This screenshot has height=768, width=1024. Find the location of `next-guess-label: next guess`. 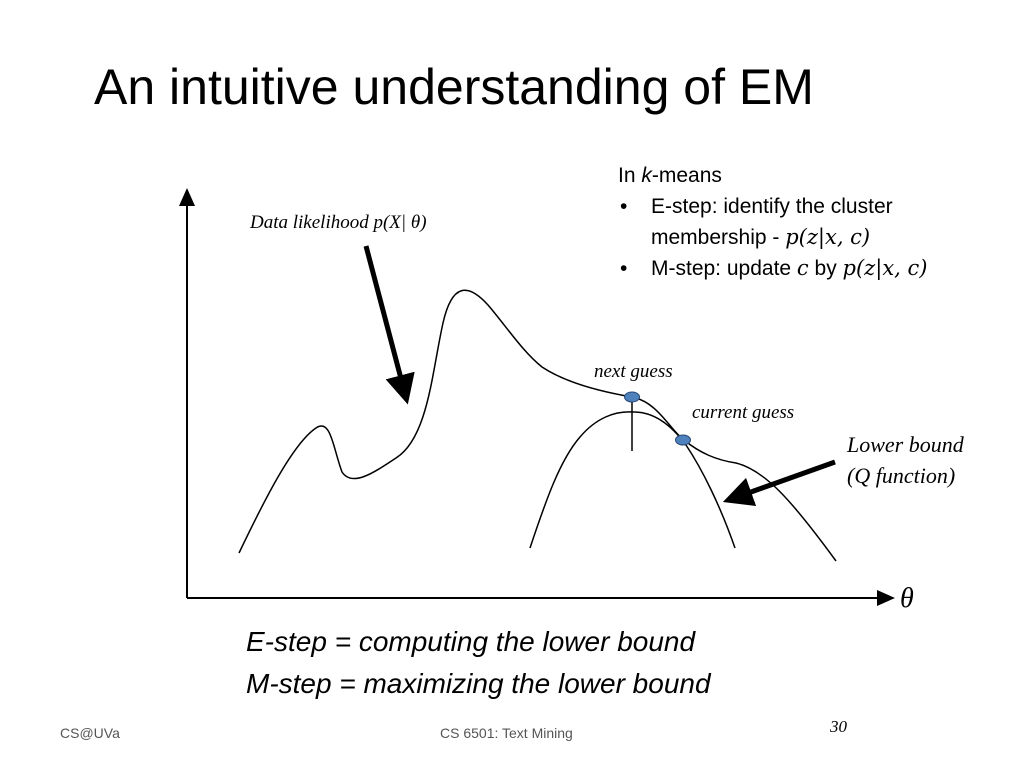

next-guess-label: next guess is located at coordinates (633, 371).